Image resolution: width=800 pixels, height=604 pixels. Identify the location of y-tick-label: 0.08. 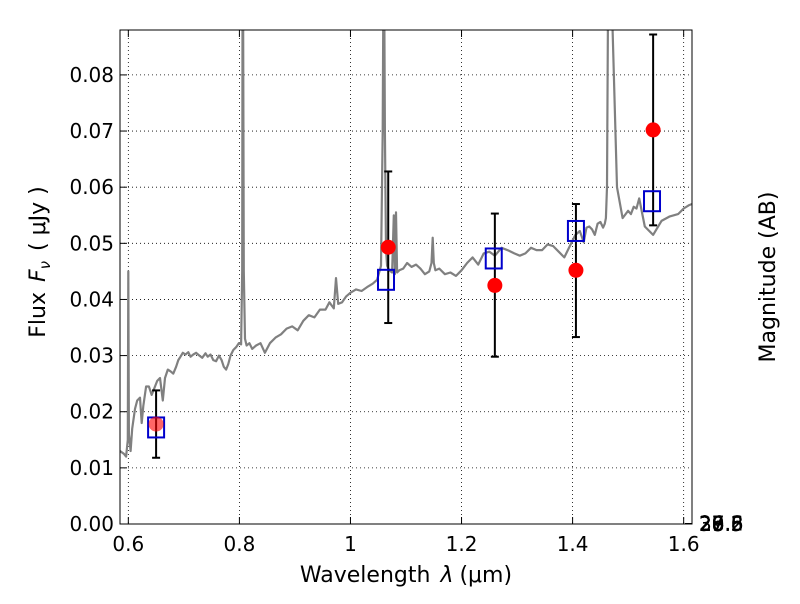
(91, 75).